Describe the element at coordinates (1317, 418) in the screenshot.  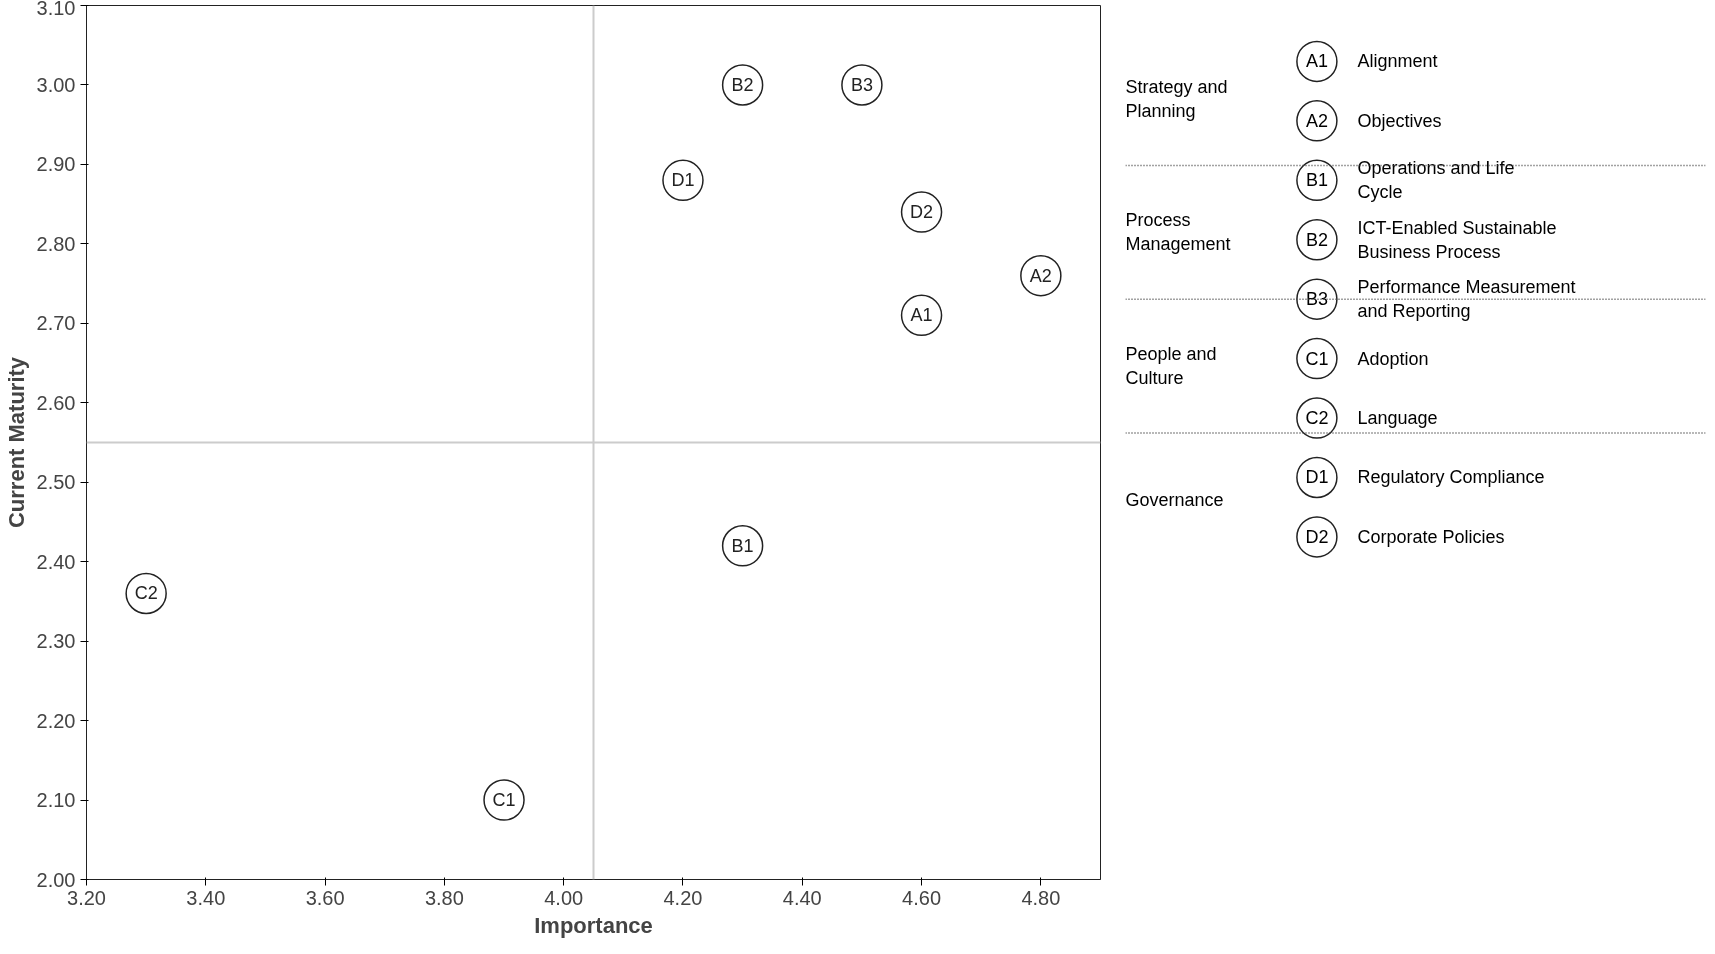
I see `text: C2` at that location.